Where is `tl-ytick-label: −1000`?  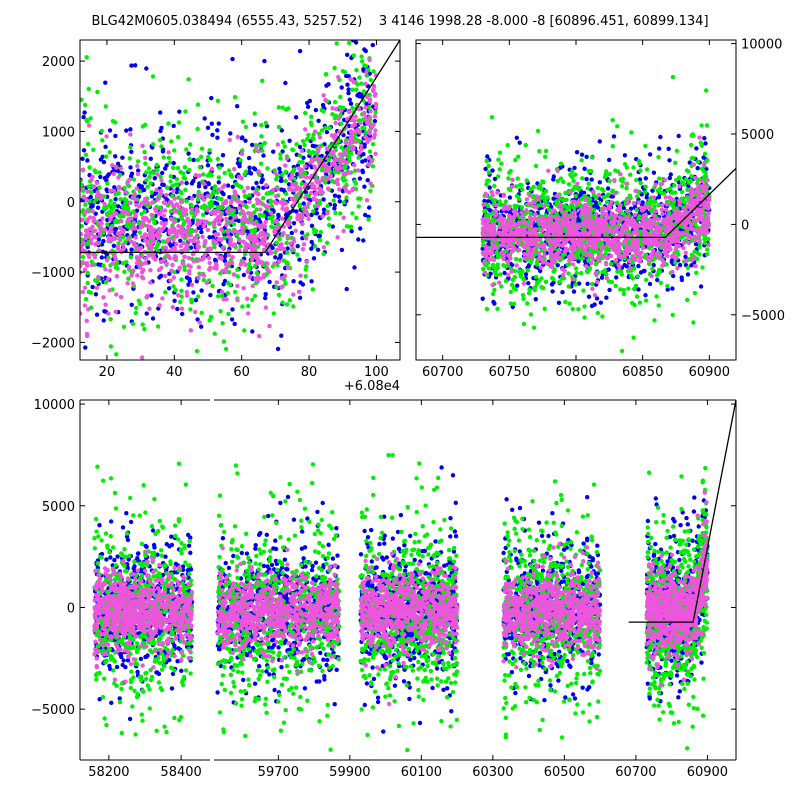 tl-ytick-label: −1000 is located at coordinates (53, 273).